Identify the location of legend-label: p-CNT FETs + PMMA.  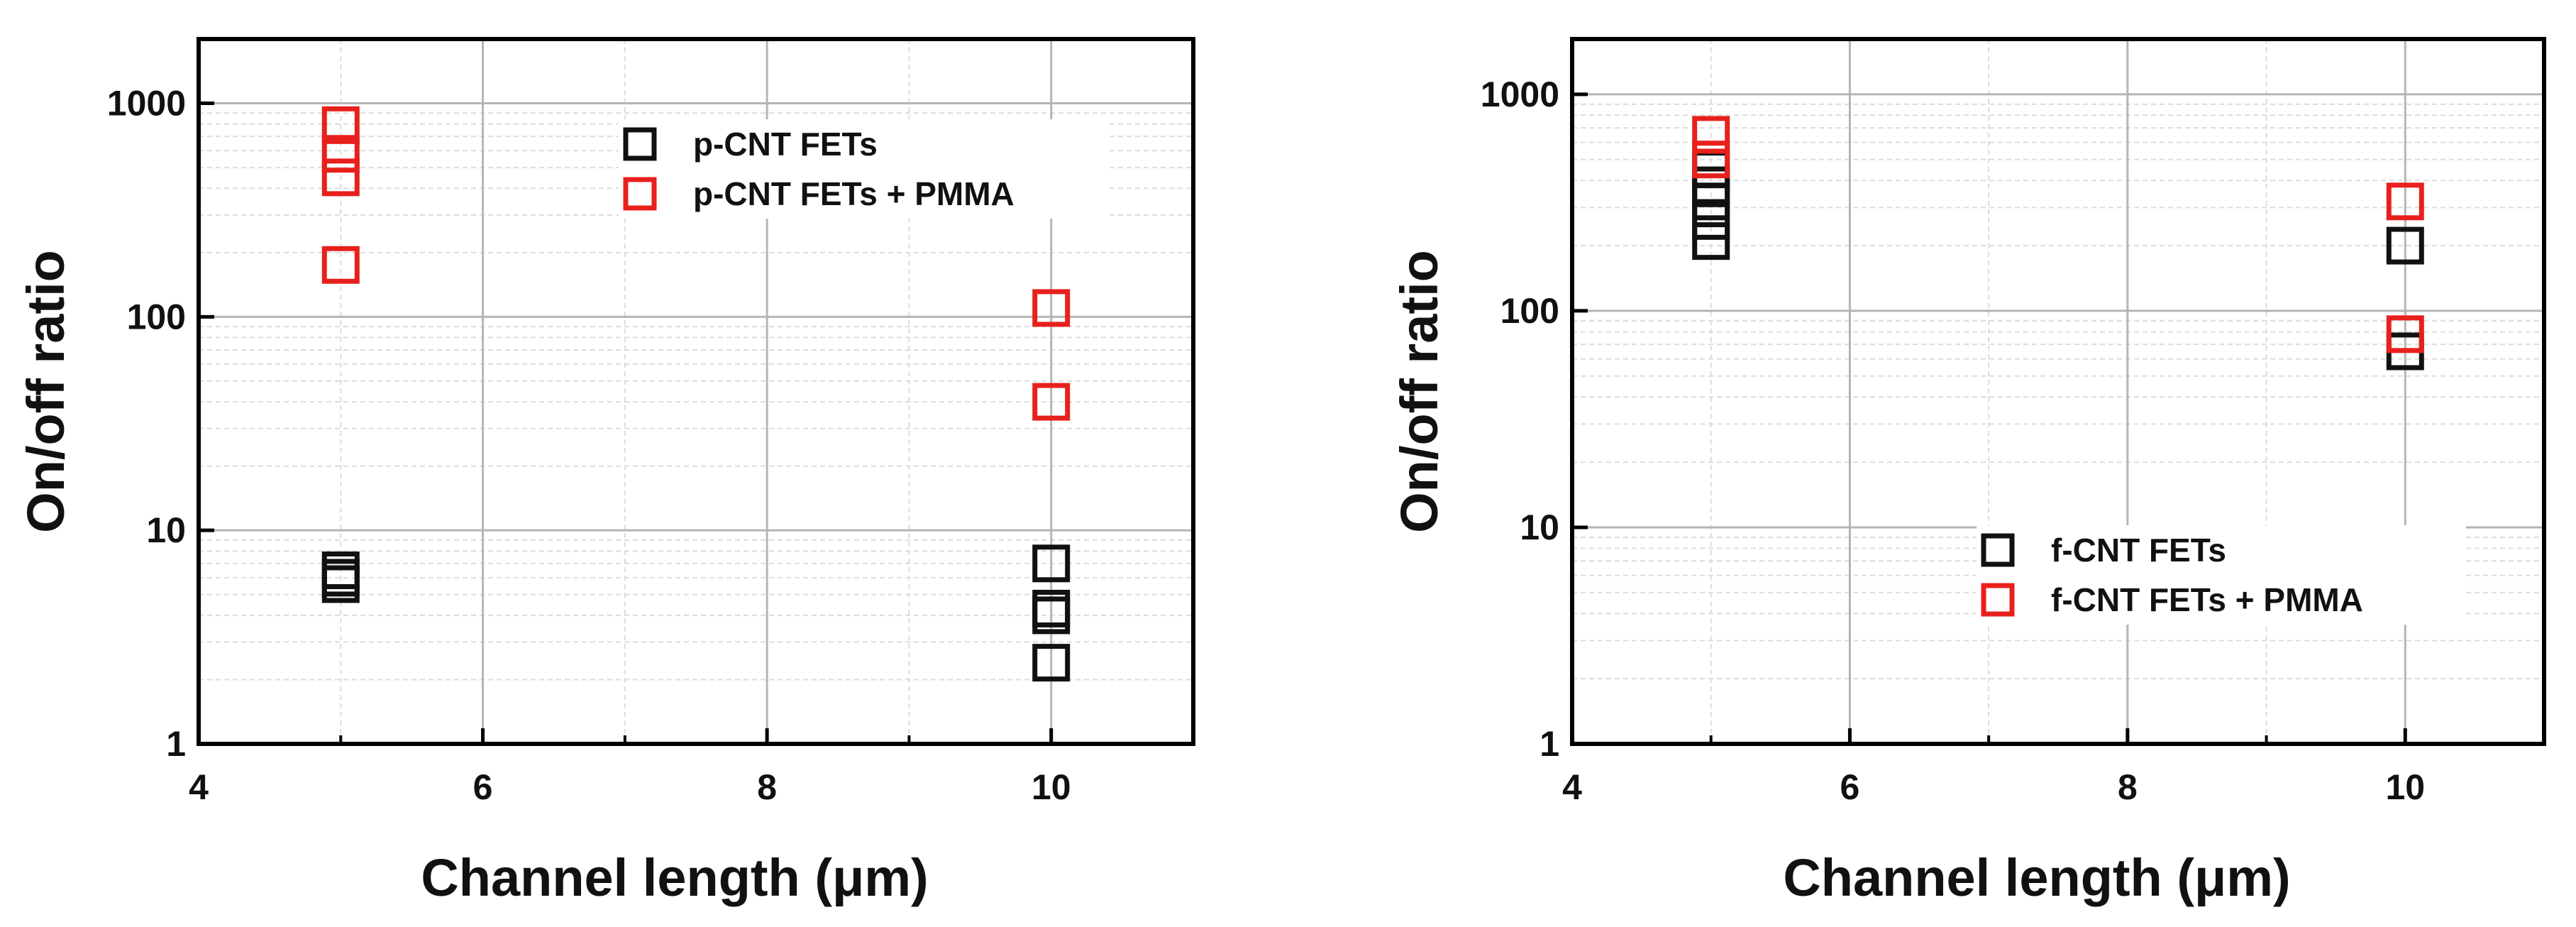
(854, 193).